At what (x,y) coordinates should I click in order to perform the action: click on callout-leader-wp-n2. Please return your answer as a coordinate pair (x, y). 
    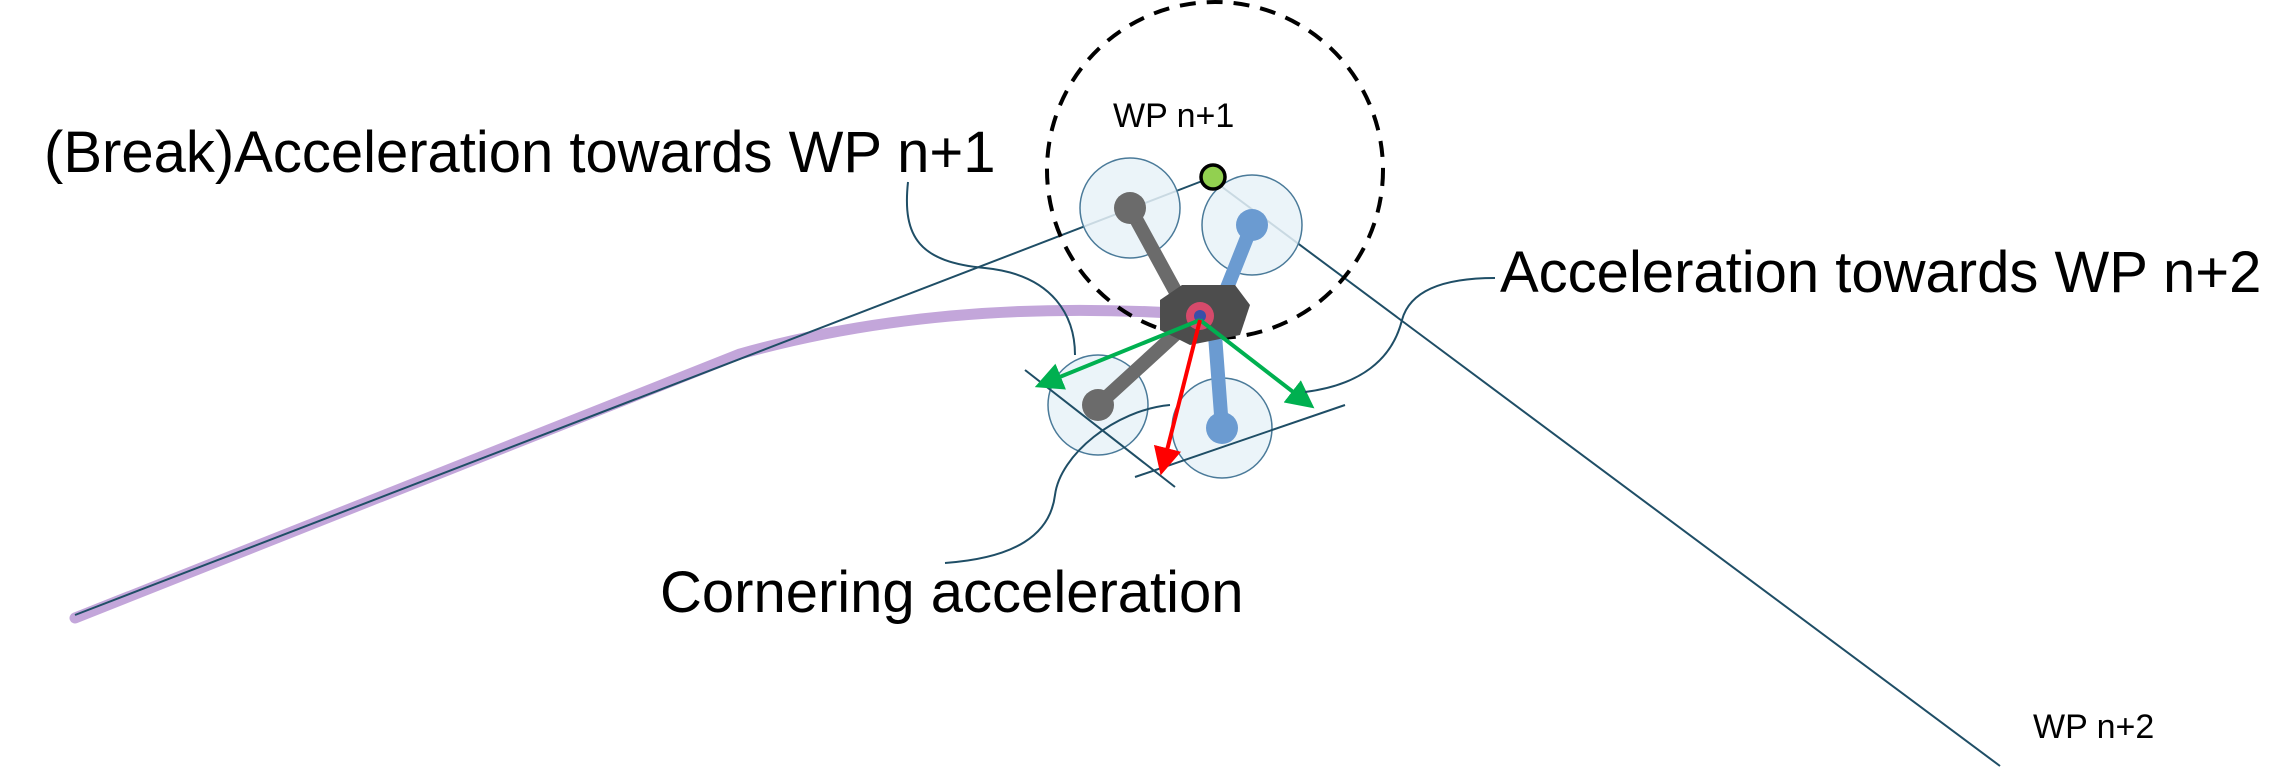
    Looking at the image, I should click on (1400, 335).